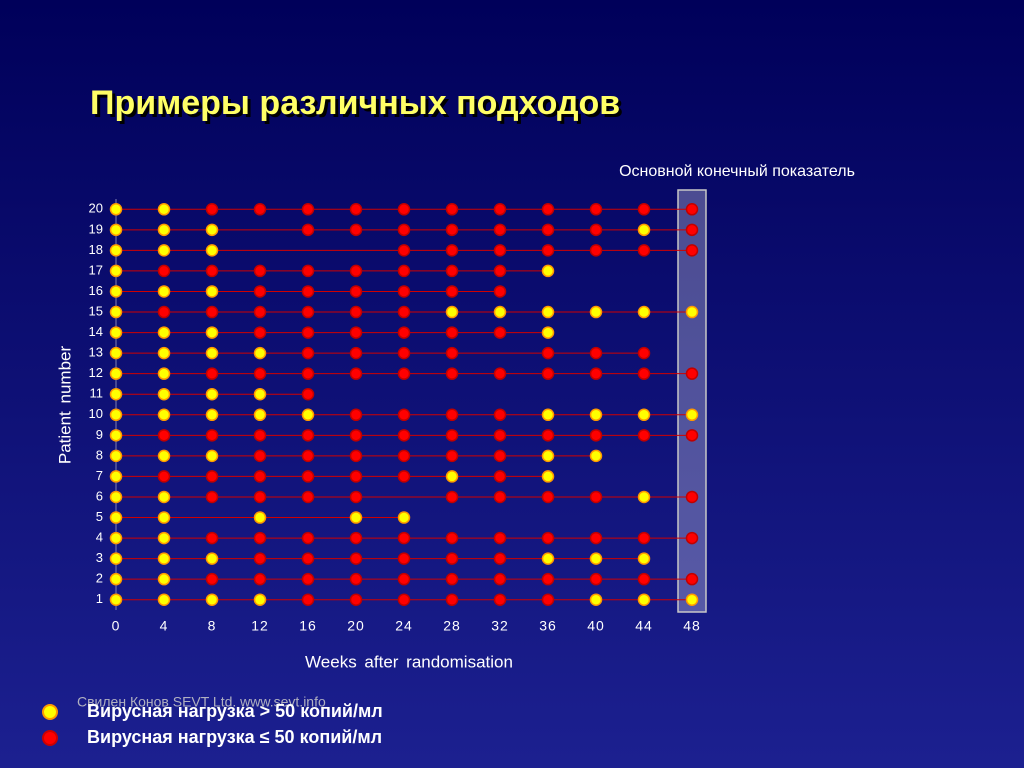 Image resolution: width=1024 pixels, height=768 pixels. Describe the element at coordinates (452, 626) in the screenshot. I see `x-tick-label: 28` at that location.